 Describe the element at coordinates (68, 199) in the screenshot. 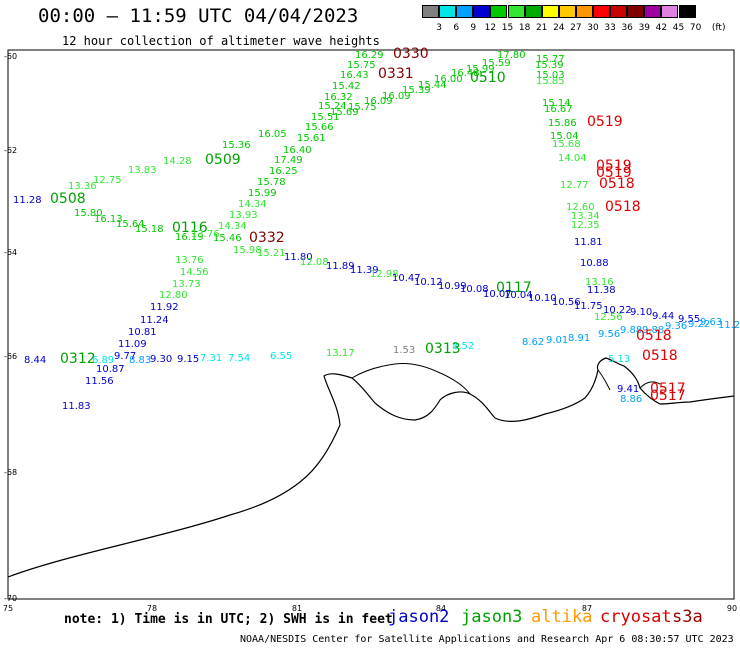

I see `pass-time-label: 0508` at that location.